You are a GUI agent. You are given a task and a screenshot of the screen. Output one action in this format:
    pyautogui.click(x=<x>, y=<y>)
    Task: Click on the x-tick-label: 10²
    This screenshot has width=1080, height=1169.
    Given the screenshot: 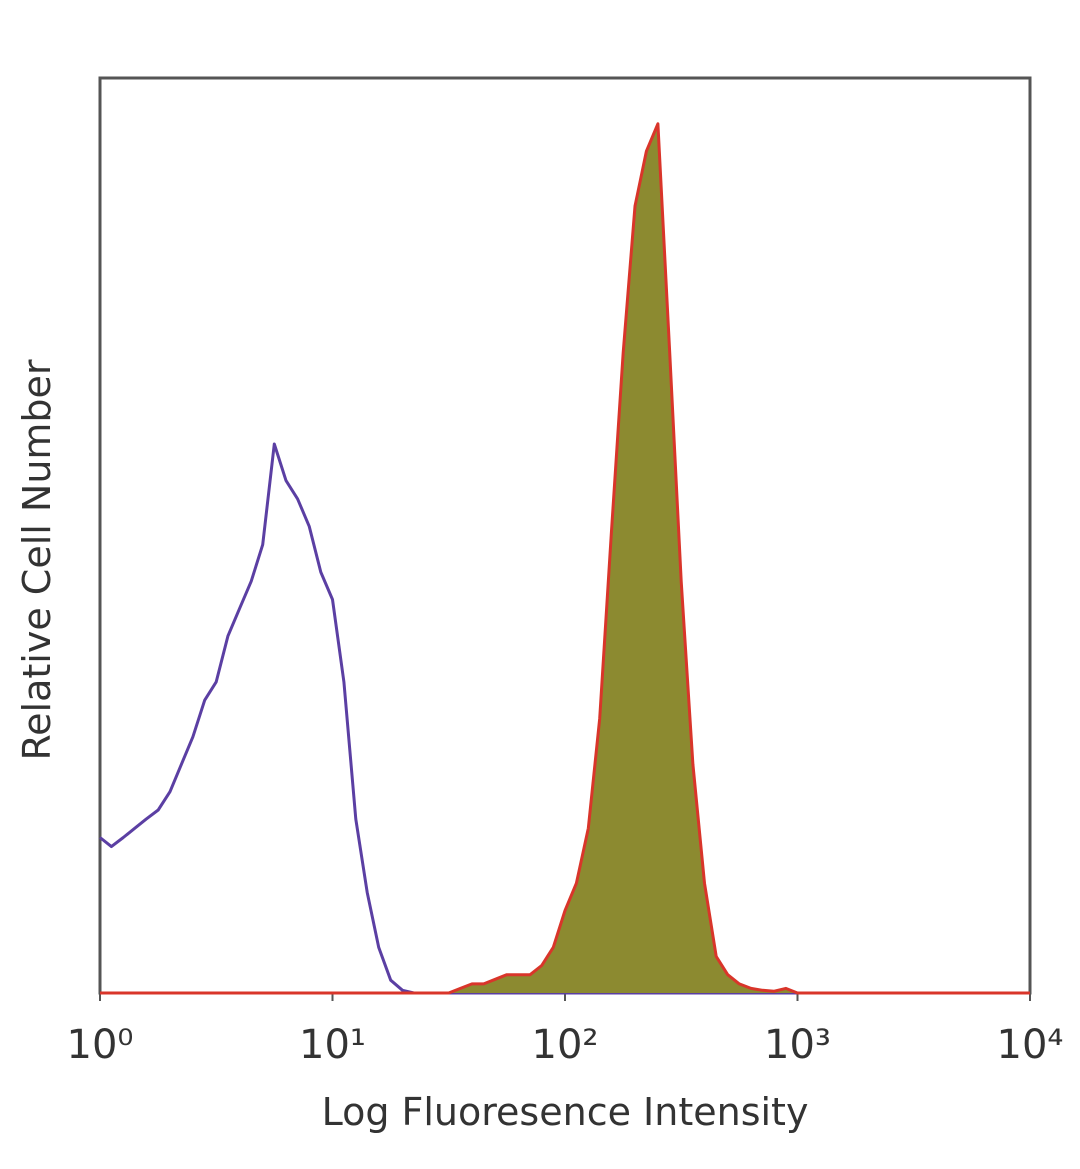 What is the action you would take?
    pyautogui.click(x=565, y=1045)
    